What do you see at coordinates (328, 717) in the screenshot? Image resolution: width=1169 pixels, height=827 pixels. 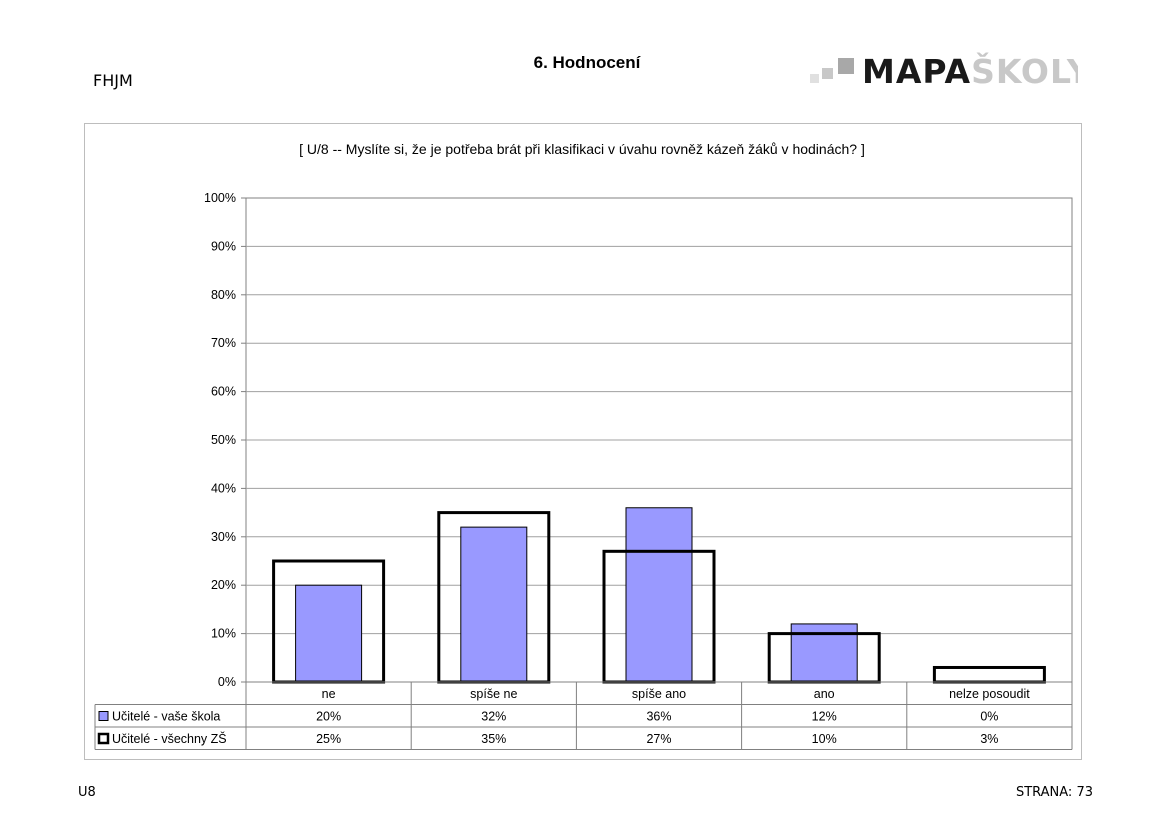 I see `data-label: 20%` at bounding box center [328, 717].